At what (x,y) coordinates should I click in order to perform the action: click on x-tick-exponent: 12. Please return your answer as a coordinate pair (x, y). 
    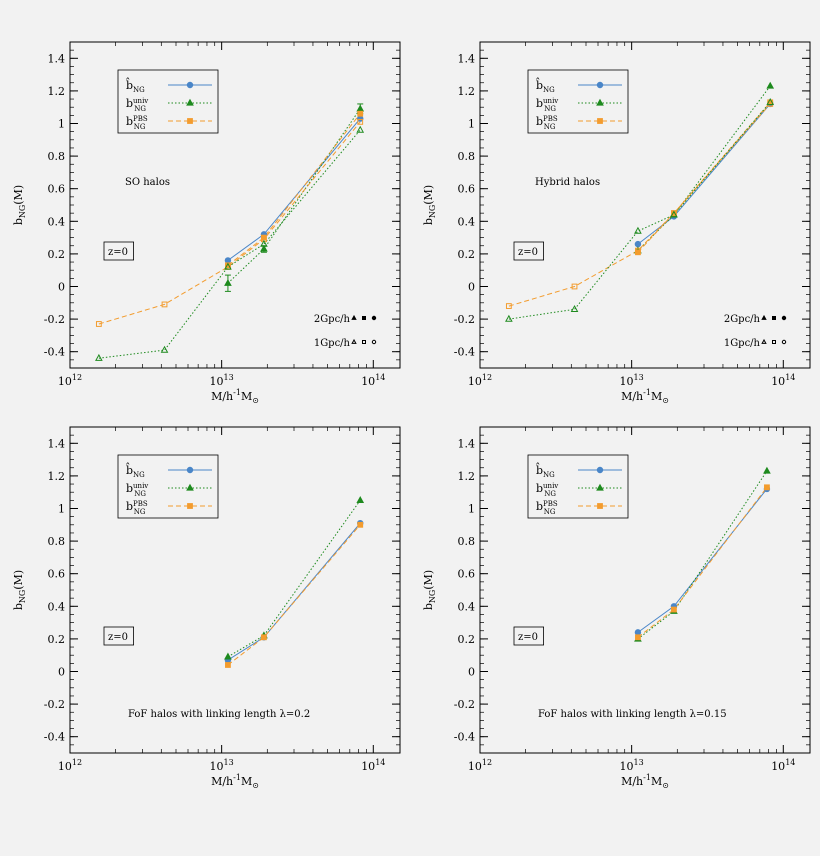
    Looking at the image, I should click on (487, 377).